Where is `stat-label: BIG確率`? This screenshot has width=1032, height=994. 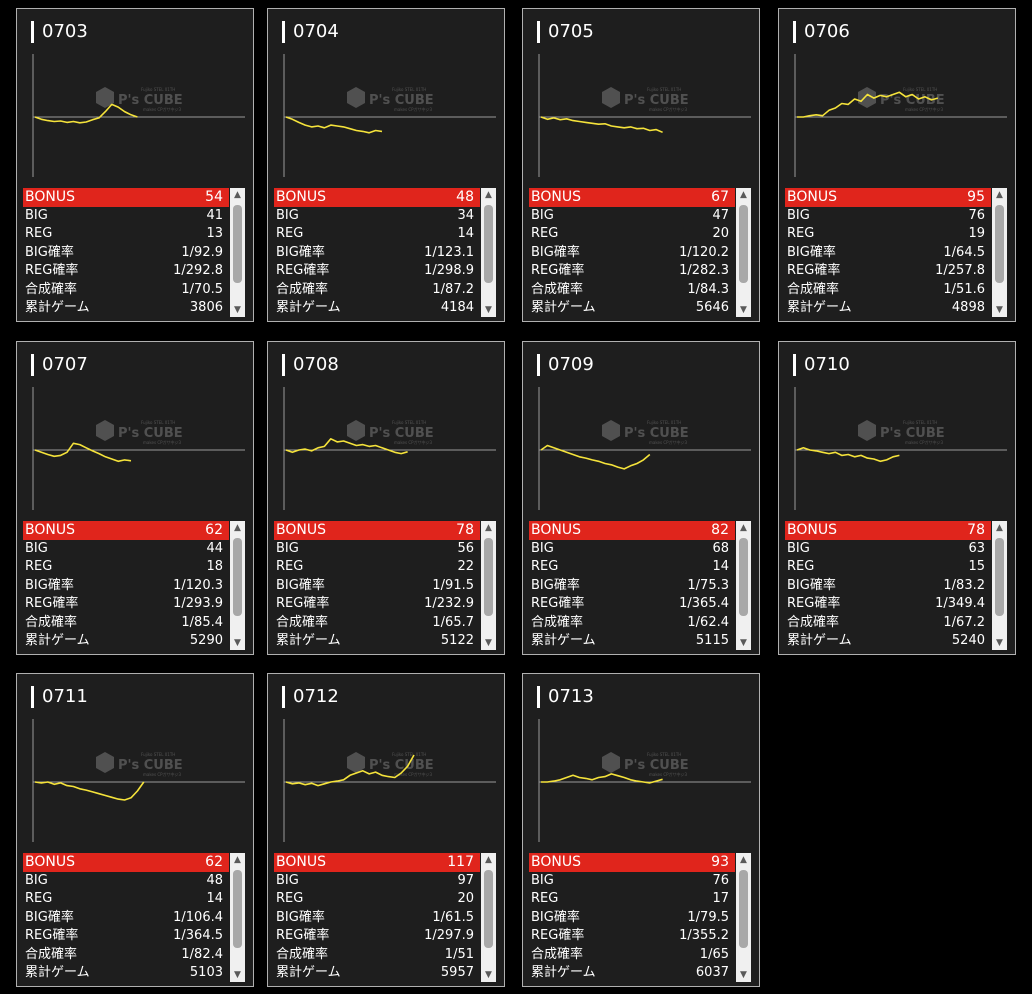
stat-label: BIG確率 is located at coordinates (555, 917).